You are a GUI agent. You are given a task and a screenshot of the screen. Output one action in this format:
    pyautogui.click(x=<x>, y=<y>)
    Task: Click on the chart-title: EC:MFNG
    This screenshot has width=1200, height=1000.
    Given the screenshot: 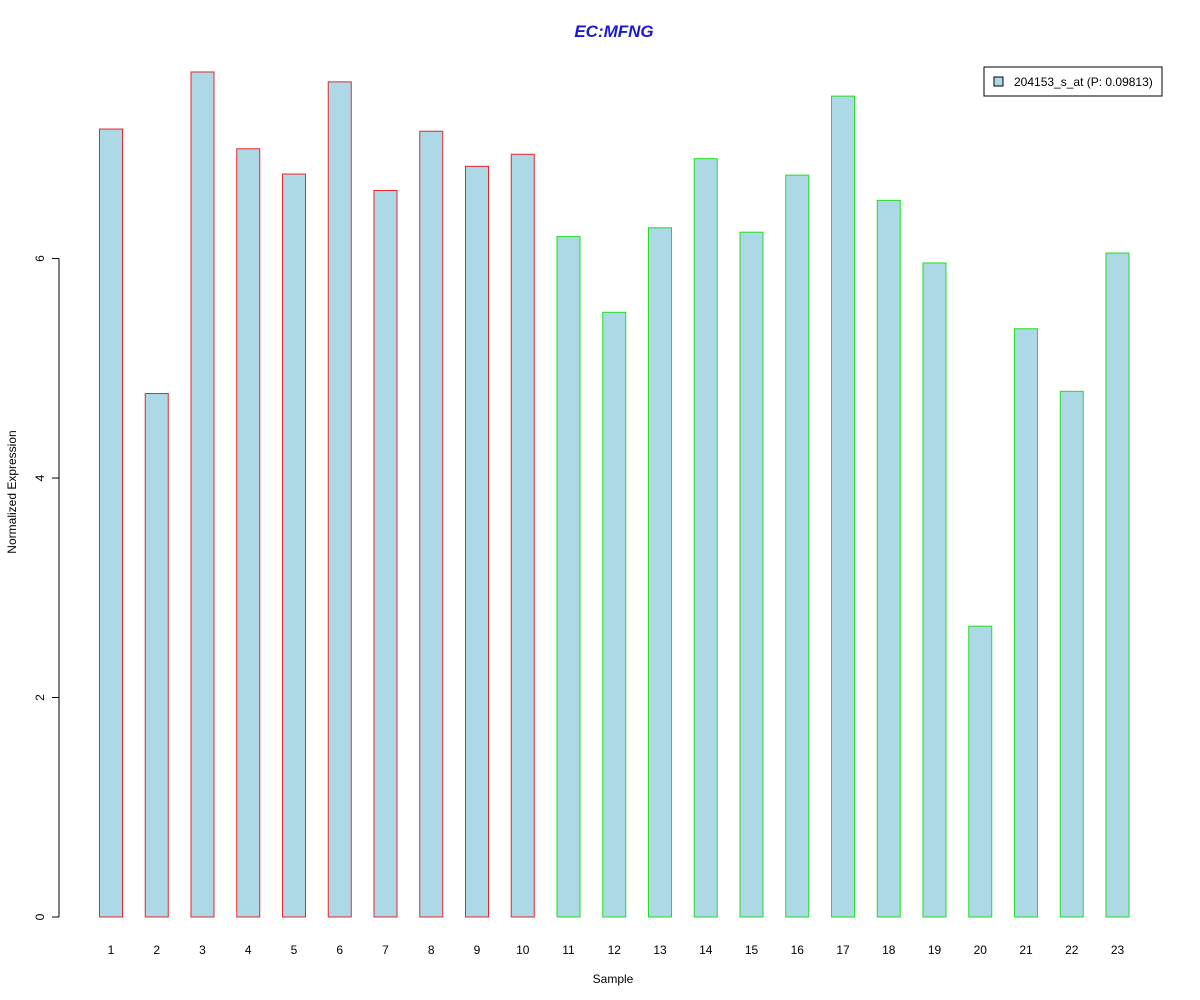 What is the action you would take?
    pyautogui.click(x=613, y=31)
    